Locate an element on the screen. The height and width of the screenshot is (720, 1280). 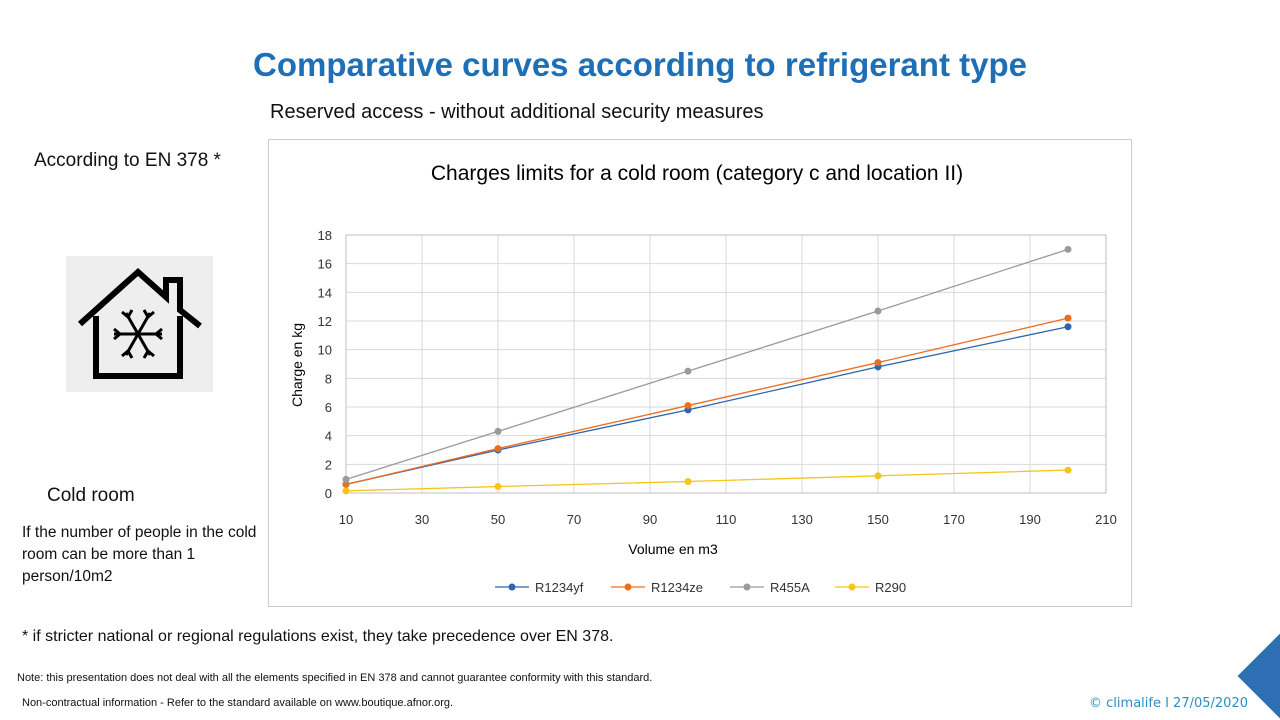
x-tick-label: 10 is located at coordinates (346, 519).